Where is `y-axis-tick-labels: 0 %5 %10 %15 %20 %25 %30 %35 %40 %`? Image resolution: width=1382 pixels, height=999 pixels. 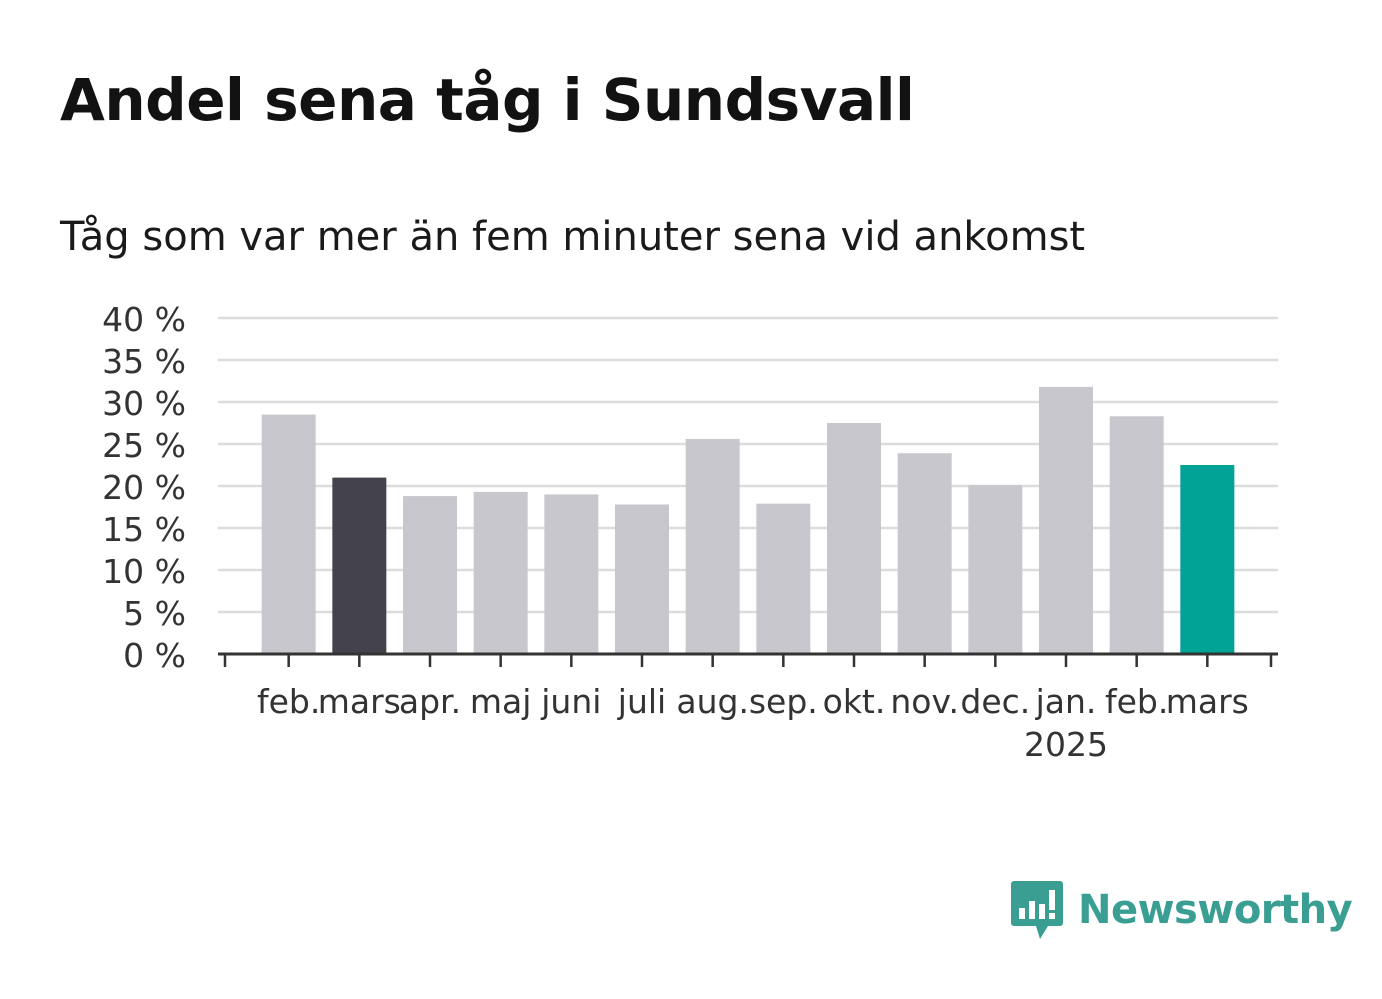 y-axis-tick-labels: 0 %5 %10 %15 %20 %25 %30 %35 %40 % is located at coordinates (144, 487).